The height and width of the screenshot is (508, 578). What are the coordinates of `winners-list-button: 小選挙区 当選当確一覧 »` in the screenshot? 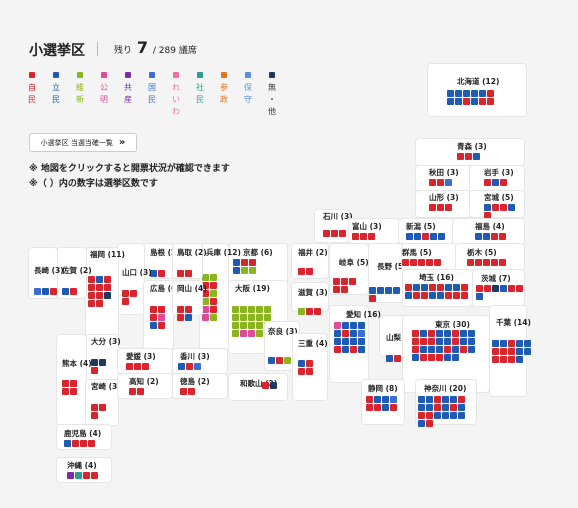 It's located at (83, 142).